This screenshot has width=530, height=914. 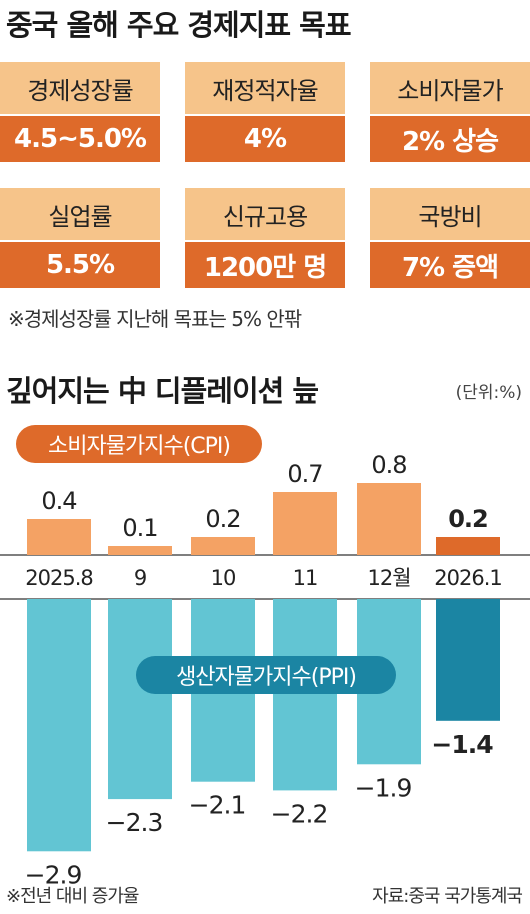 I want to click on page-title: 중국 올해 주요 경제지표 목표, so click(x=179, y=25).